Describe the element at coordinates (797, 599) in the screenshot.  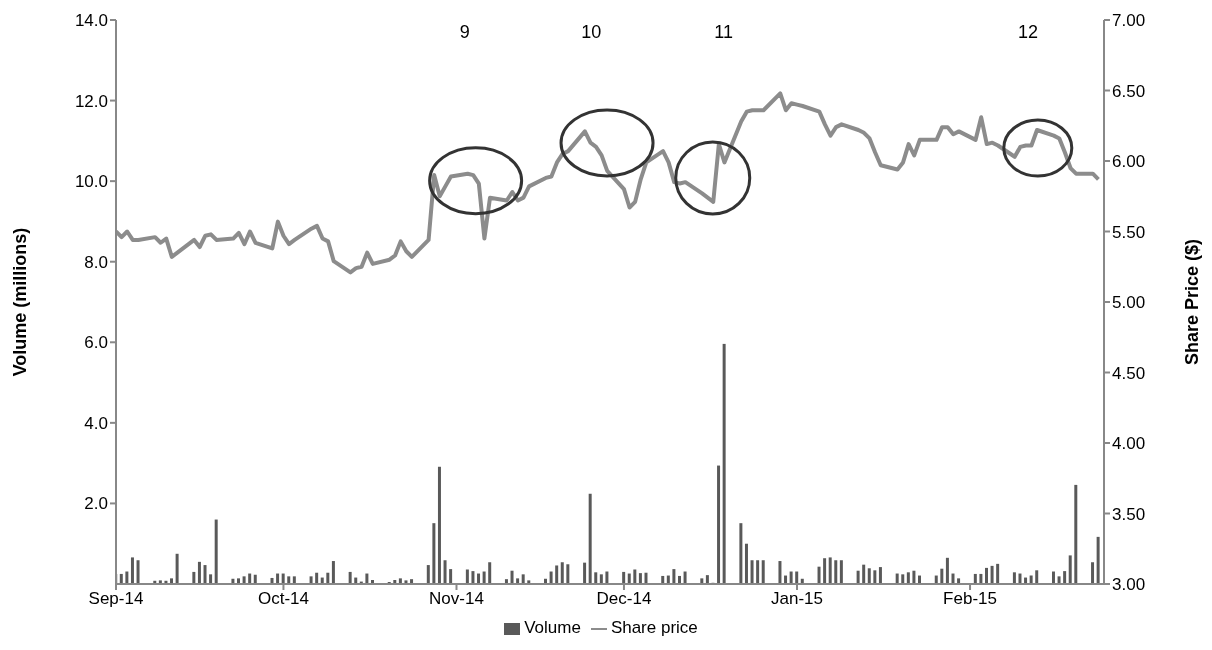
I see `x-tick-label: Jan-15` at that location.